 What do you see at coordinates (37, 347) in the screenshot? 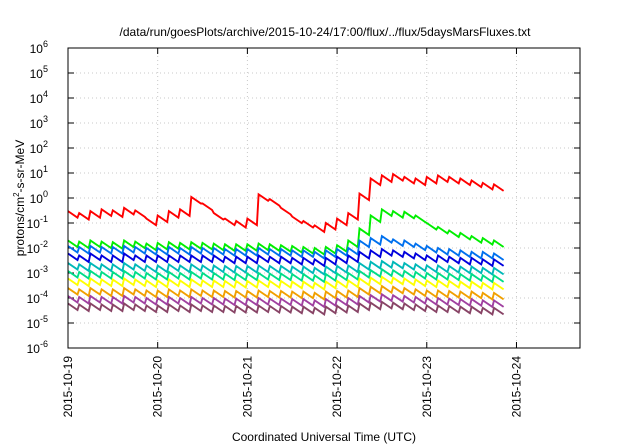
I see `y-tick-label: 10⁻⁶` at bounding box center [37, 347].